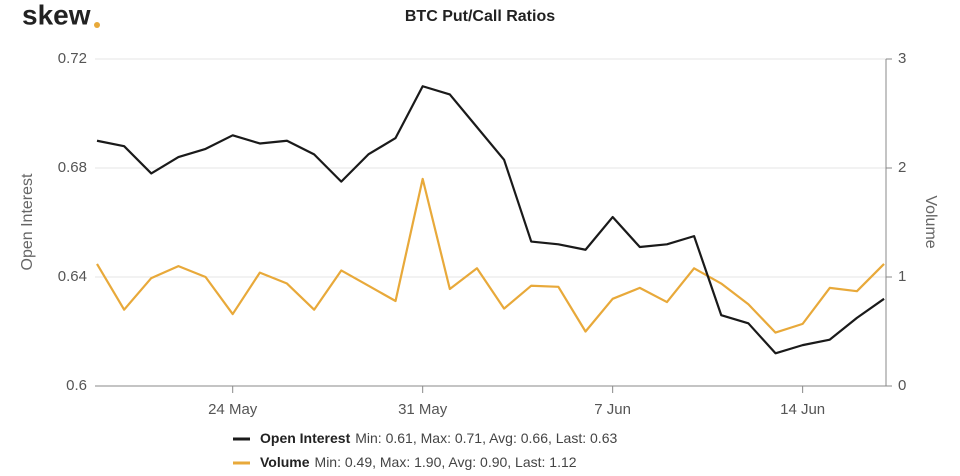 The width and height of the screenshot is (960, 476). Describe the element at coordinates (27, 222) in the screenshot. I see `y-axis-label: Open Interest` at that location.